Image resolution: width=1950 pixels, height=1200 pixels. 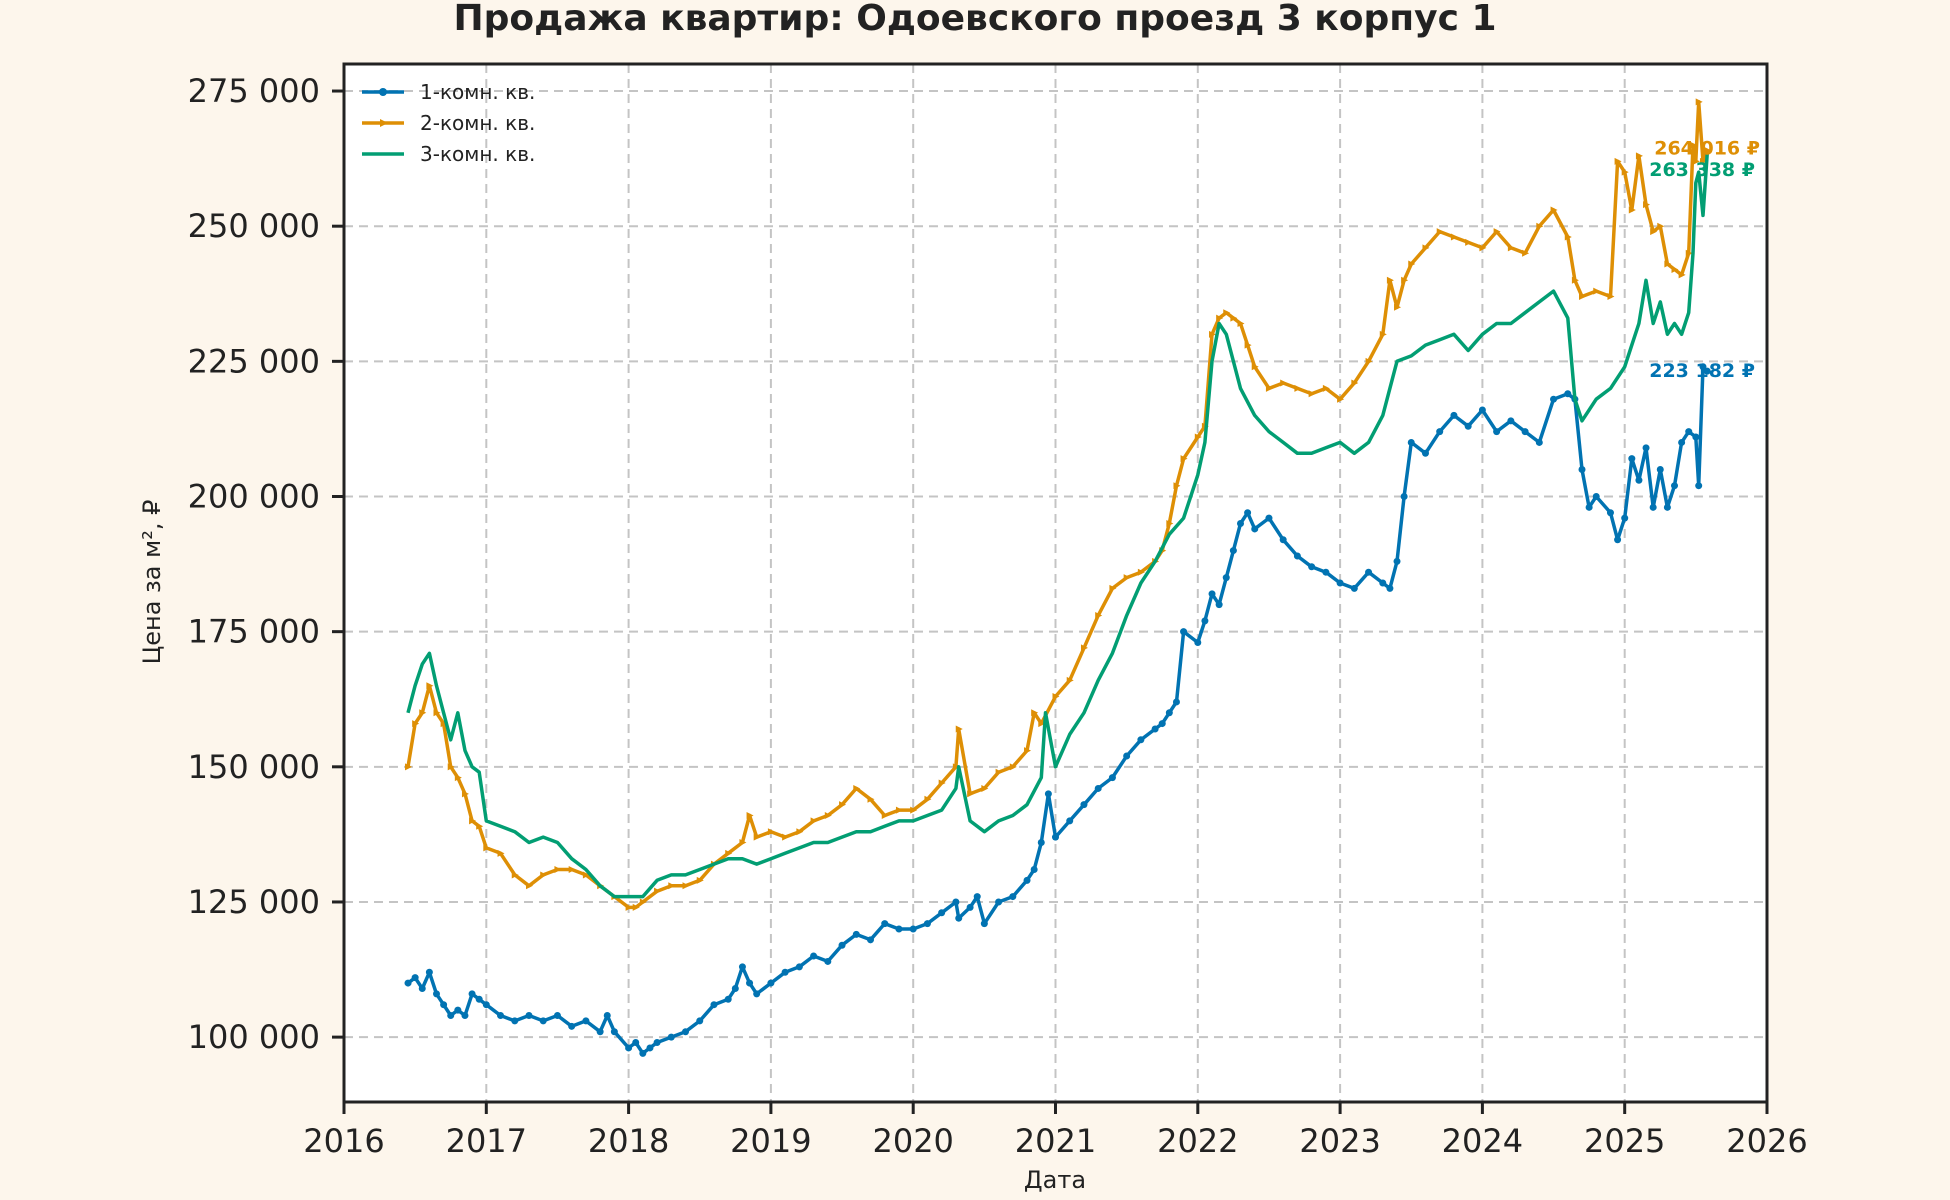 What do you see at coordinates (254, 226) in the screenshot?
I see `y-tick-label: 250 000` at bounding box center [254, 226].